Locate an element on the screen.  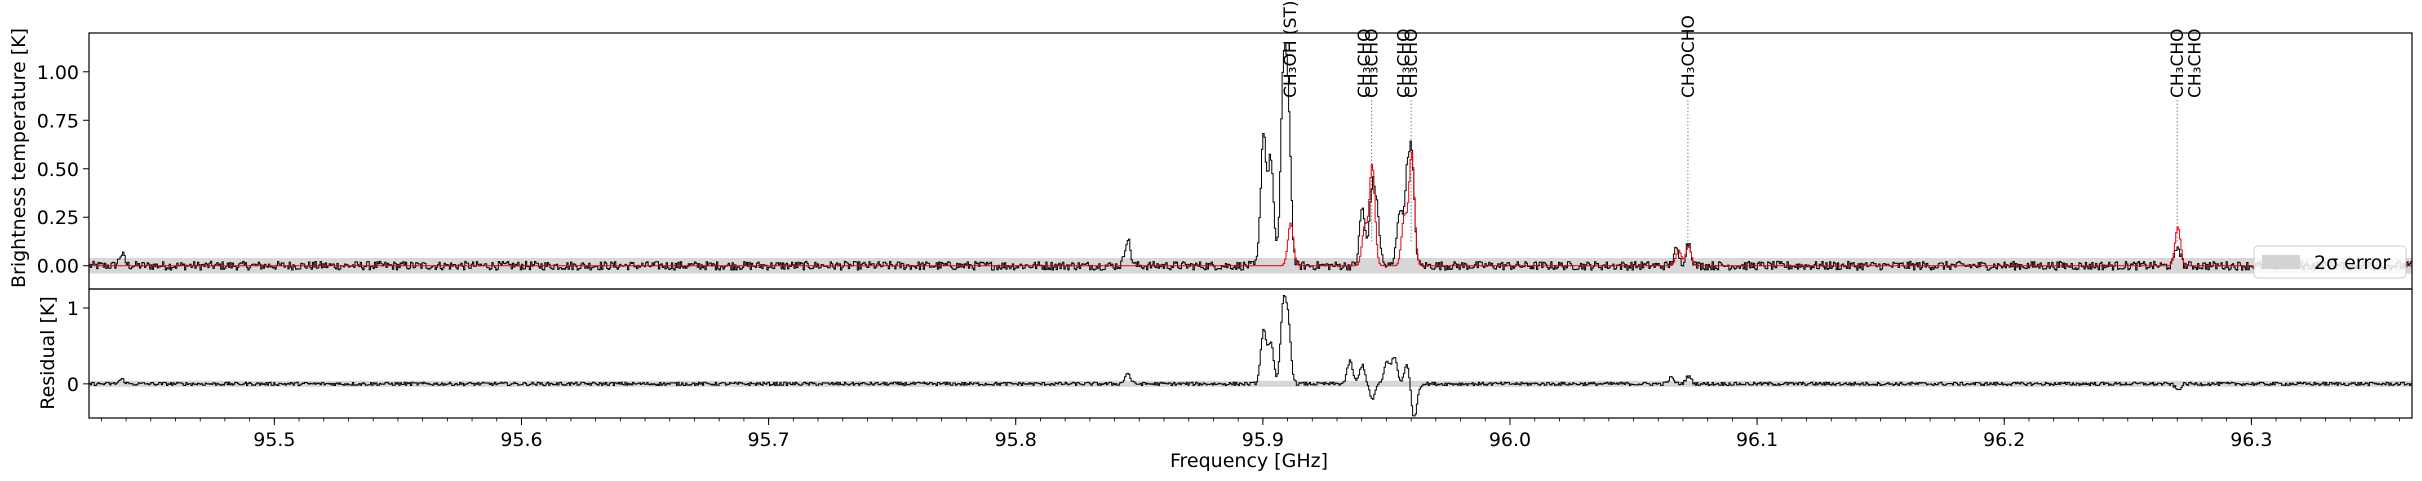
x-tick-label: 96.3 is located at coordinates (2251, 440).